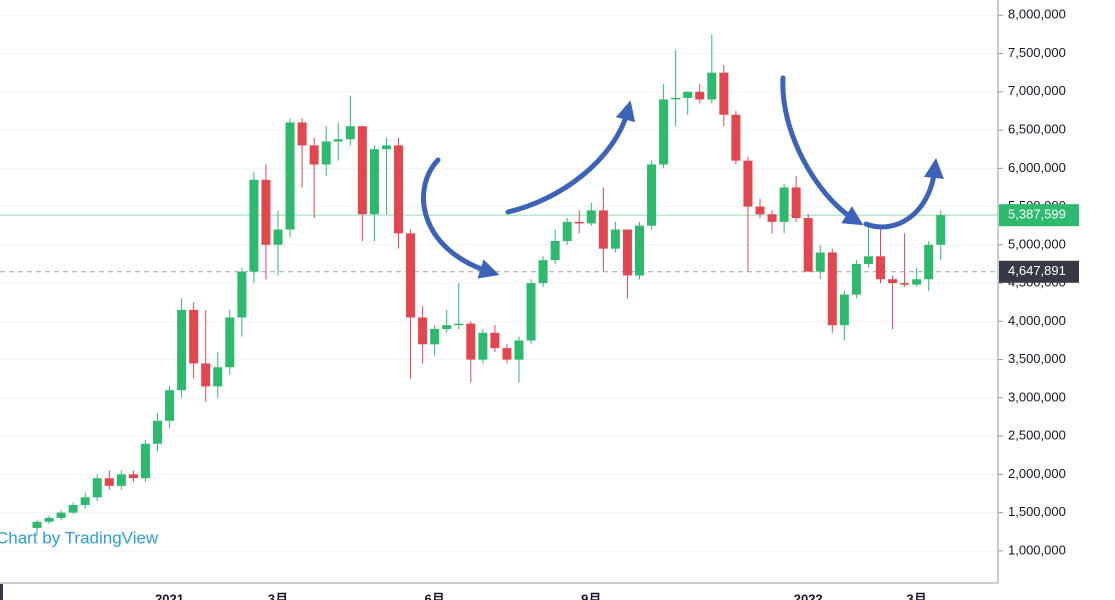 The width and height of the screenshot is (1115, 600). What do you see at coordinates (435, 595) in the screenshot?
I see `x-tick-label: 6月` at bounding box center [435, 595].